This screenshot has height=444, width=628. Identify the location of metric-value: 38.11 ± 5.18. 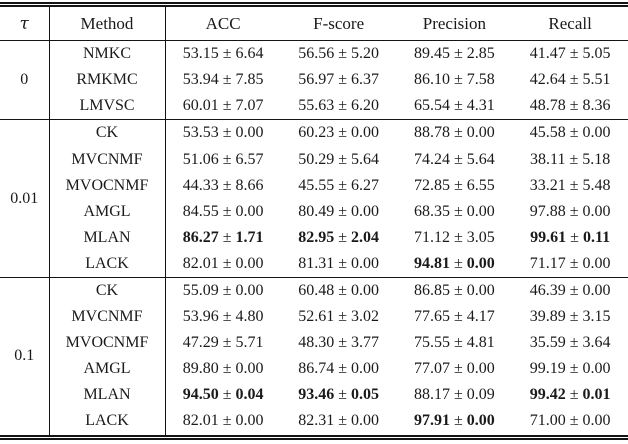
(570, 159).